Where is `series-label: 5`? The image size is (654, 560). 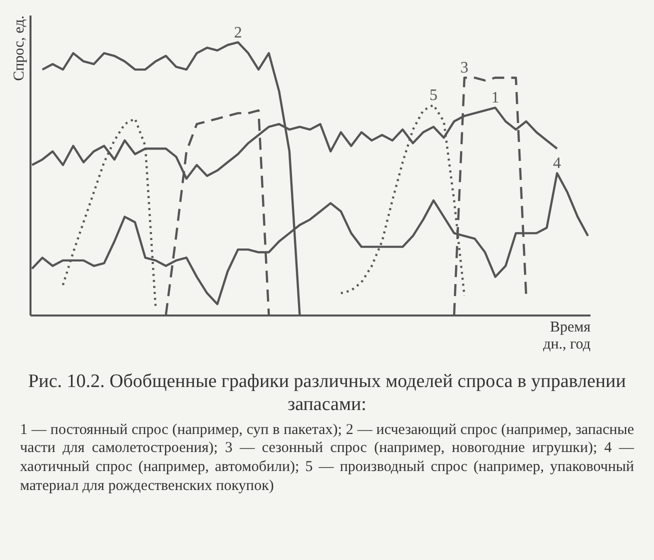
series-label: 5 is located at coordinates (434, 95).